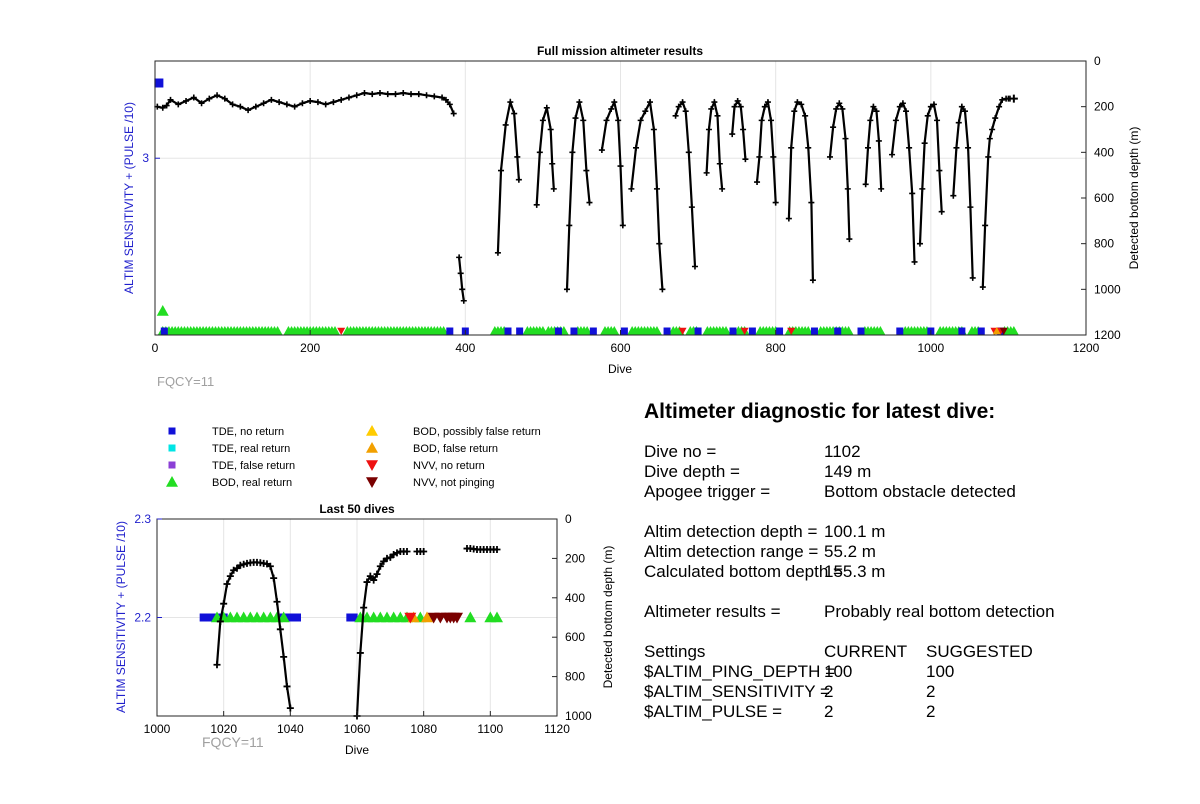 Image resolution: width=1200 pixels, height=804 pixels. What do you see at coordinates (920, 491) in the screenshot?
I see `apogee-value: Bottom obstacle detected` at bounding box center [920, 491].